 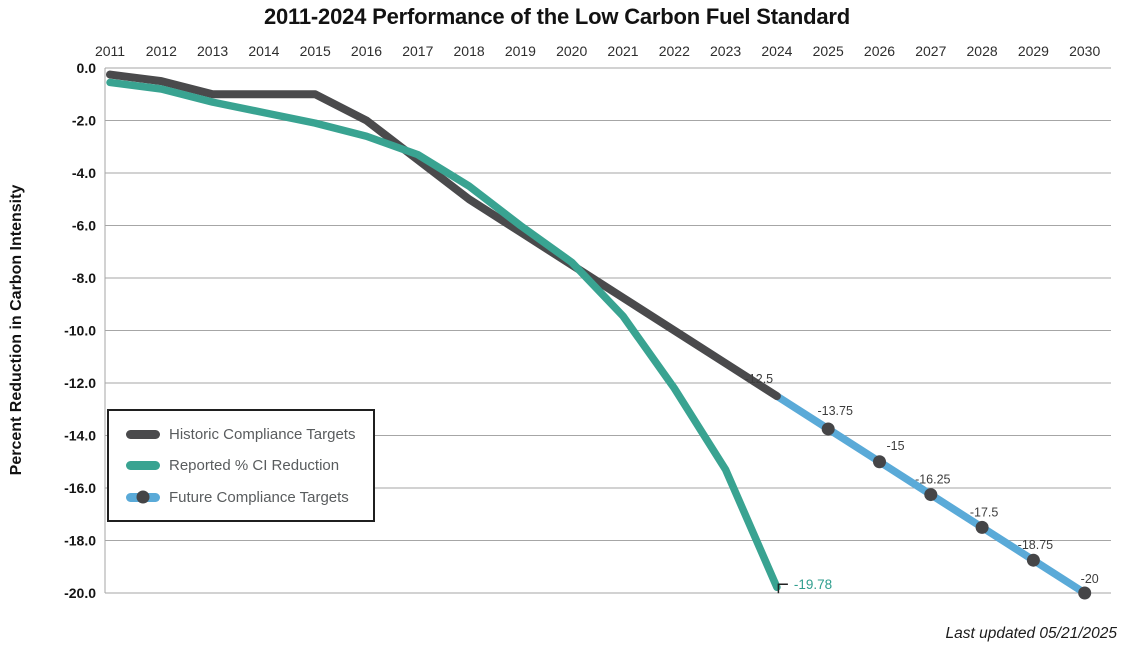 I want to click on x-tick-label: 2020, so click(x=571, y=51).